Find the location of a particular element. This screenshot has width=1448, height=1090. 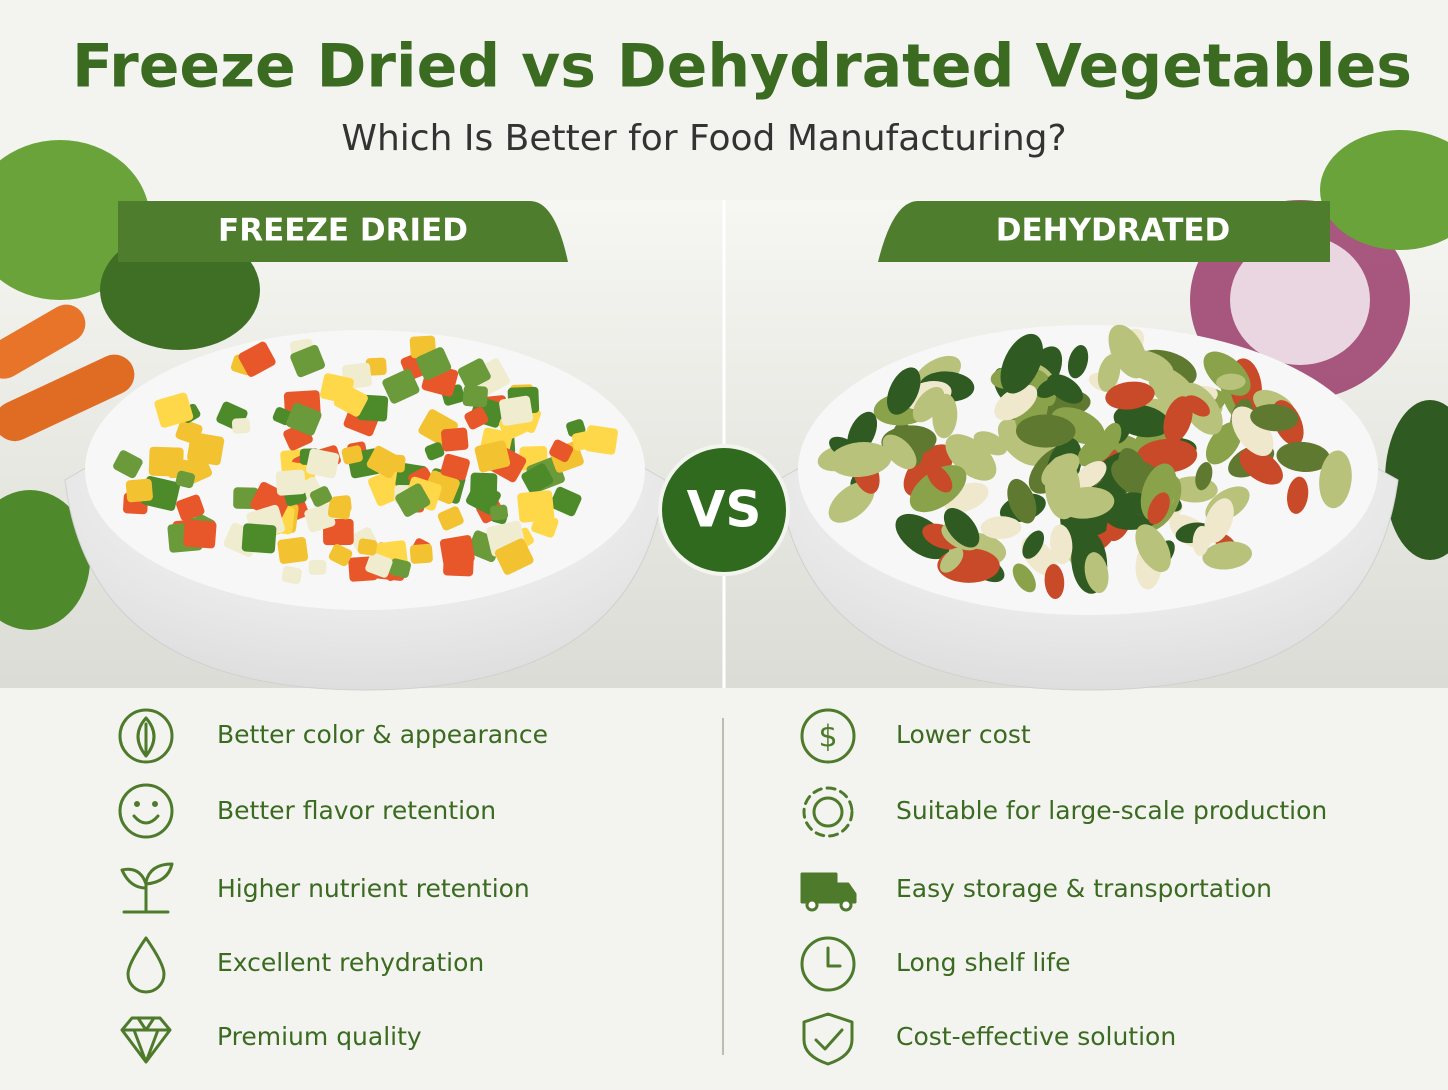

benefit: Easy storage & transportation is located at coordinates (1084, 888).